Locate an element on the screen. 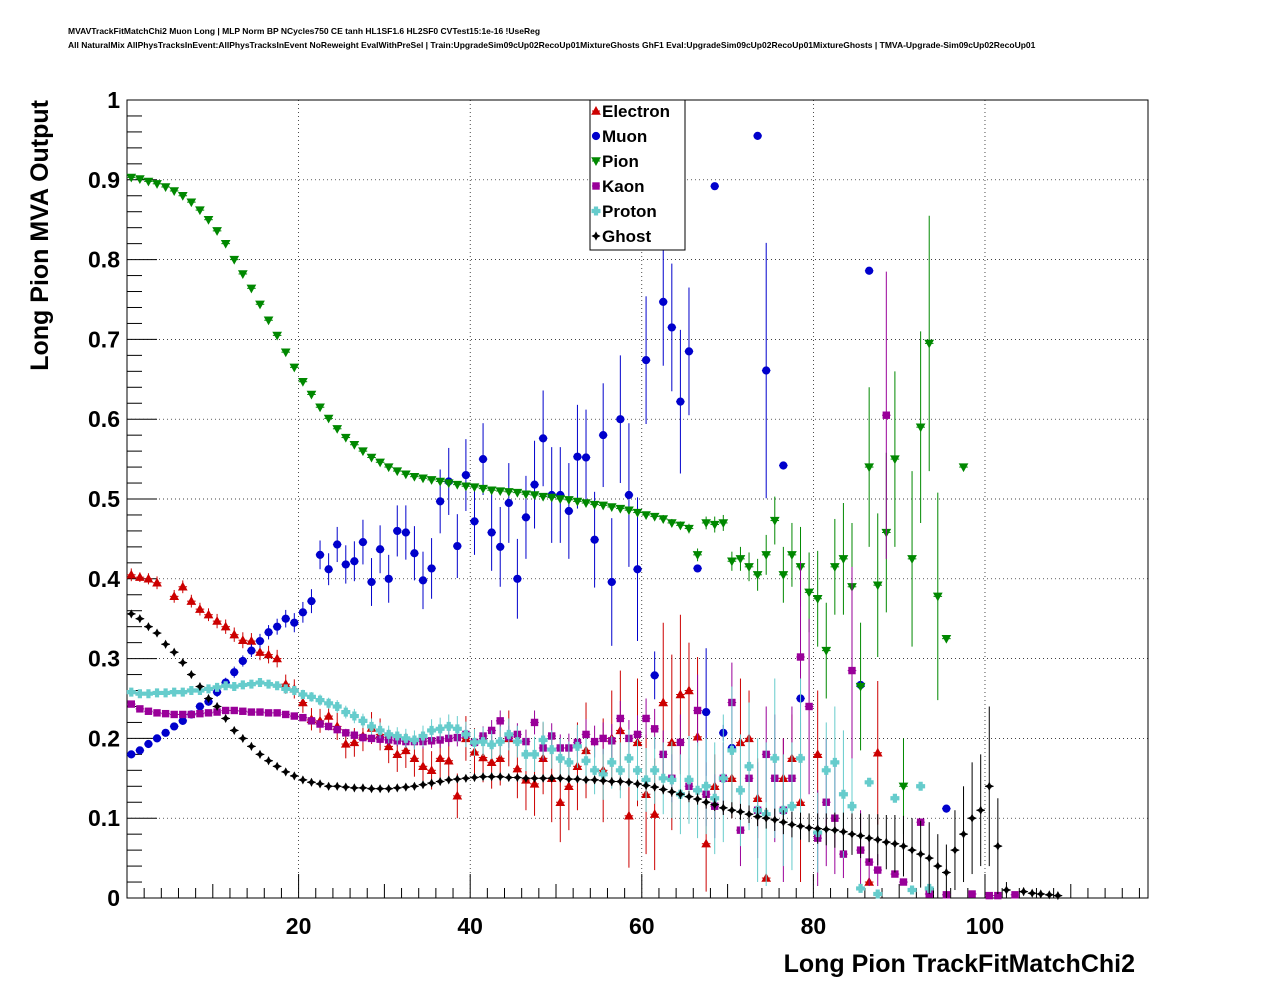  data-point-kaon is located at coordinates (697, 710).